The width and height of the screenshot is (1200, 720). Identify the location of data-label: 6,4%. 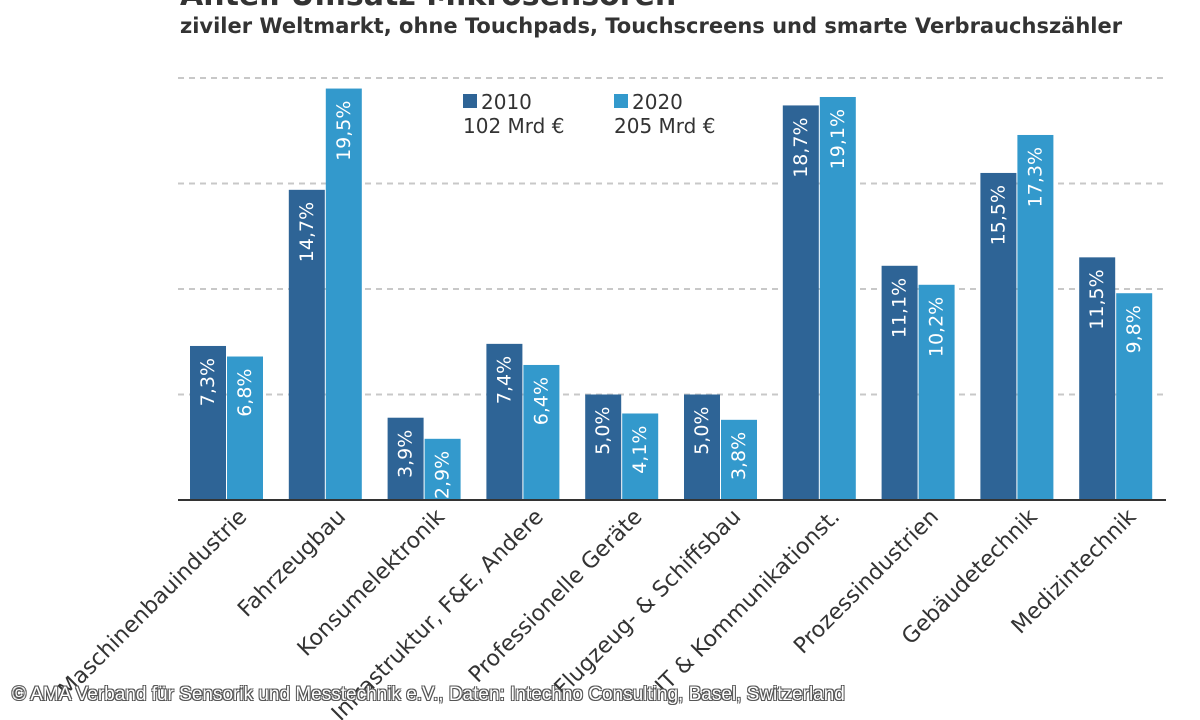
(541, 401).